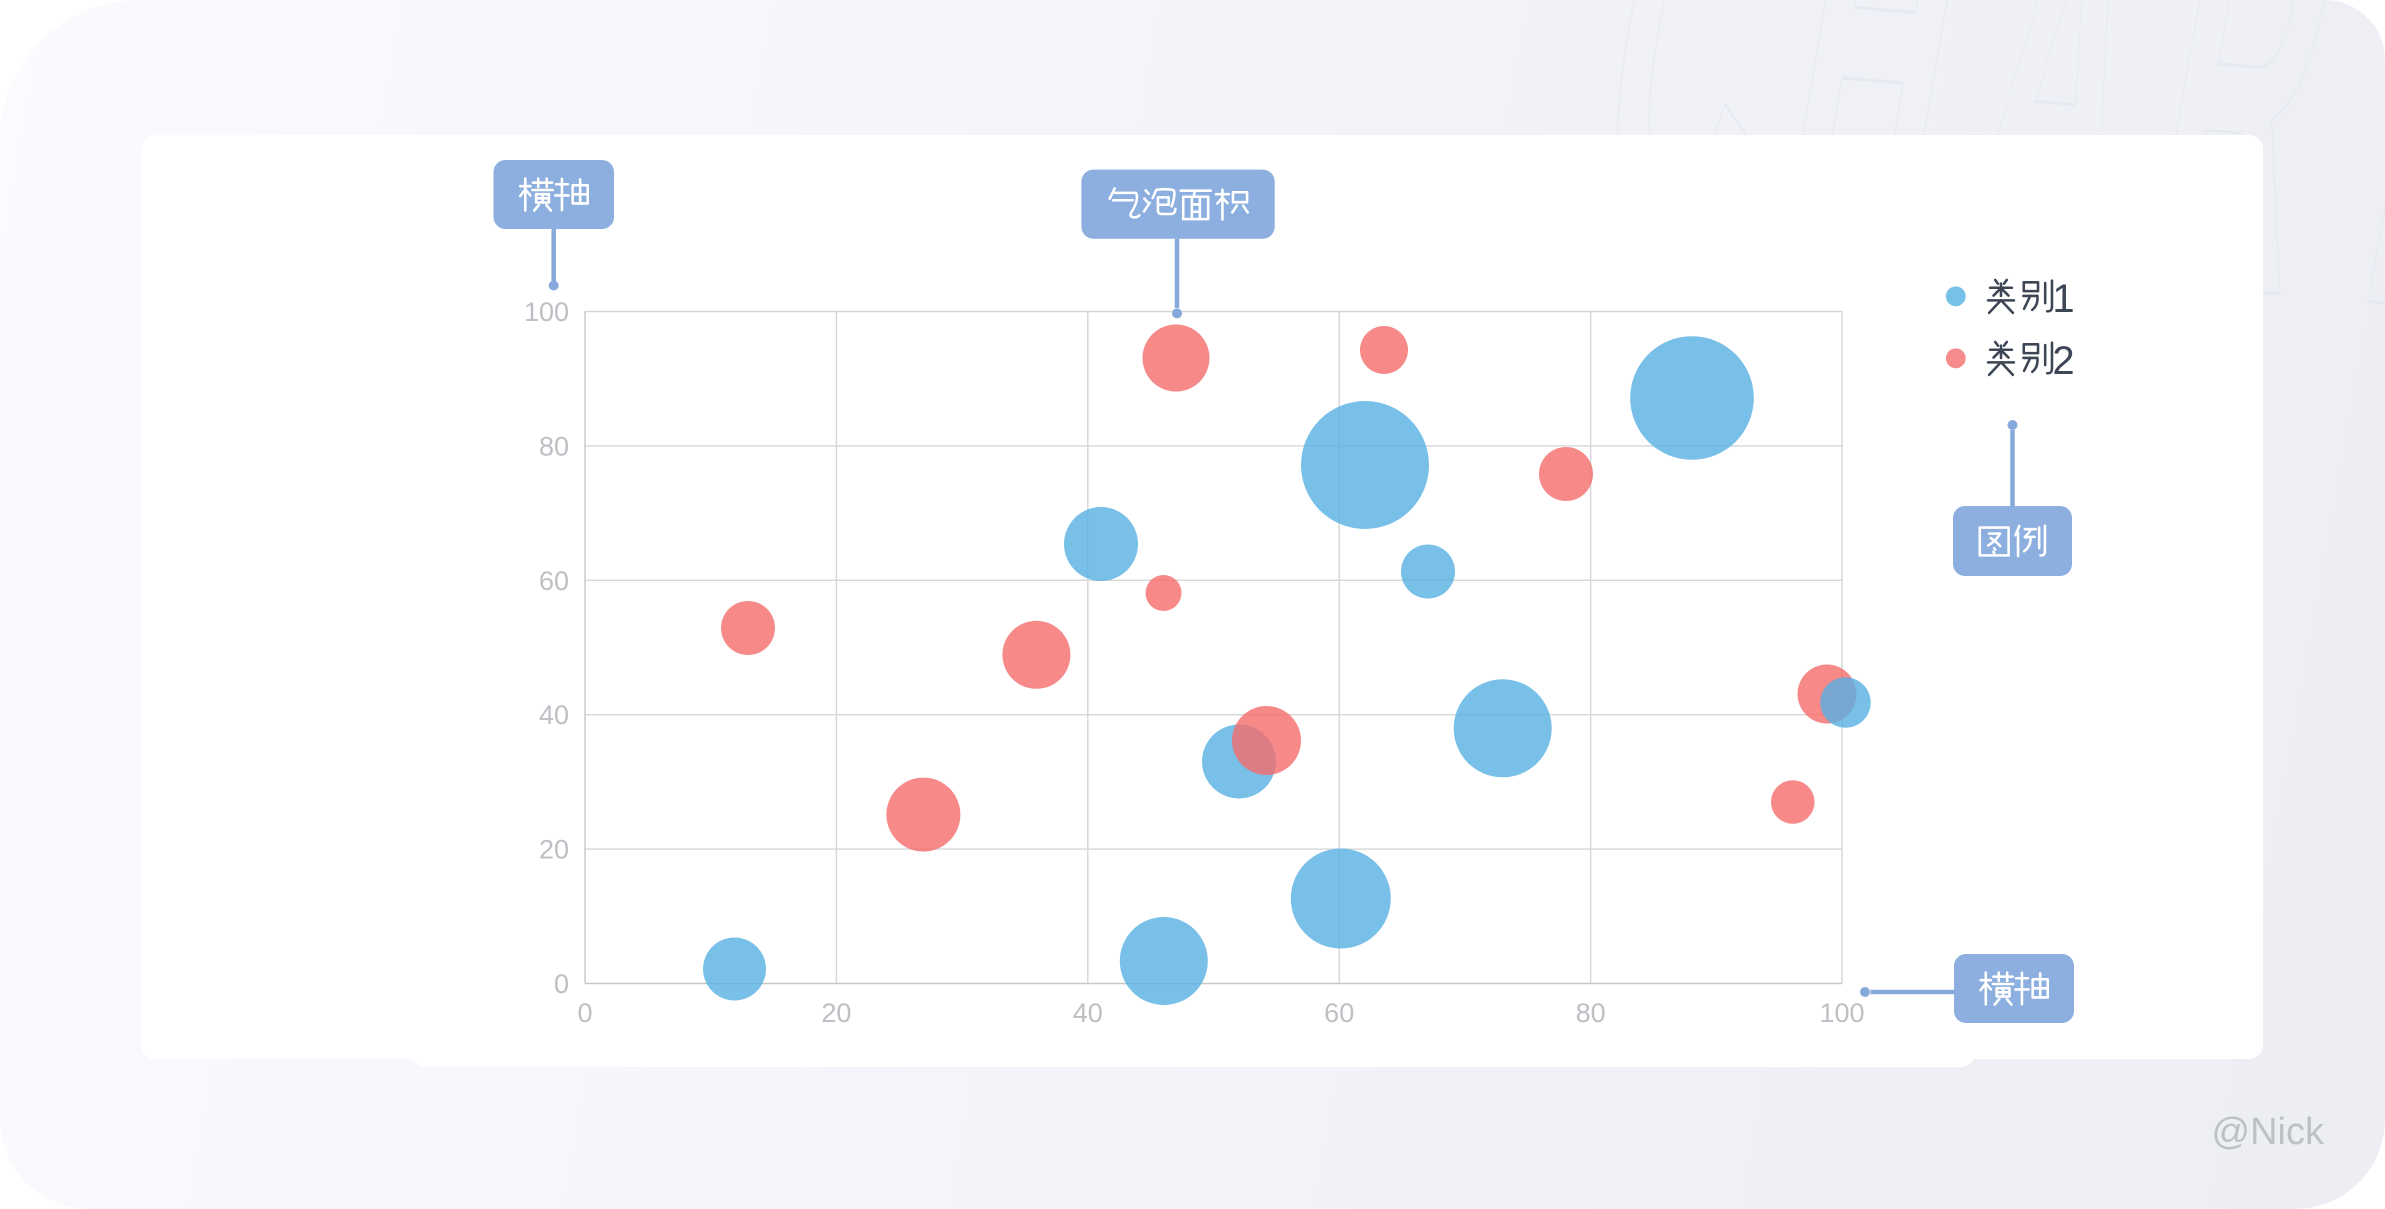 The image size is (2385, 1209). What do you see at coordinates (2063, 299) in the screenshot?
I see `svg-text: 1` at bounding box center [2063, 299].